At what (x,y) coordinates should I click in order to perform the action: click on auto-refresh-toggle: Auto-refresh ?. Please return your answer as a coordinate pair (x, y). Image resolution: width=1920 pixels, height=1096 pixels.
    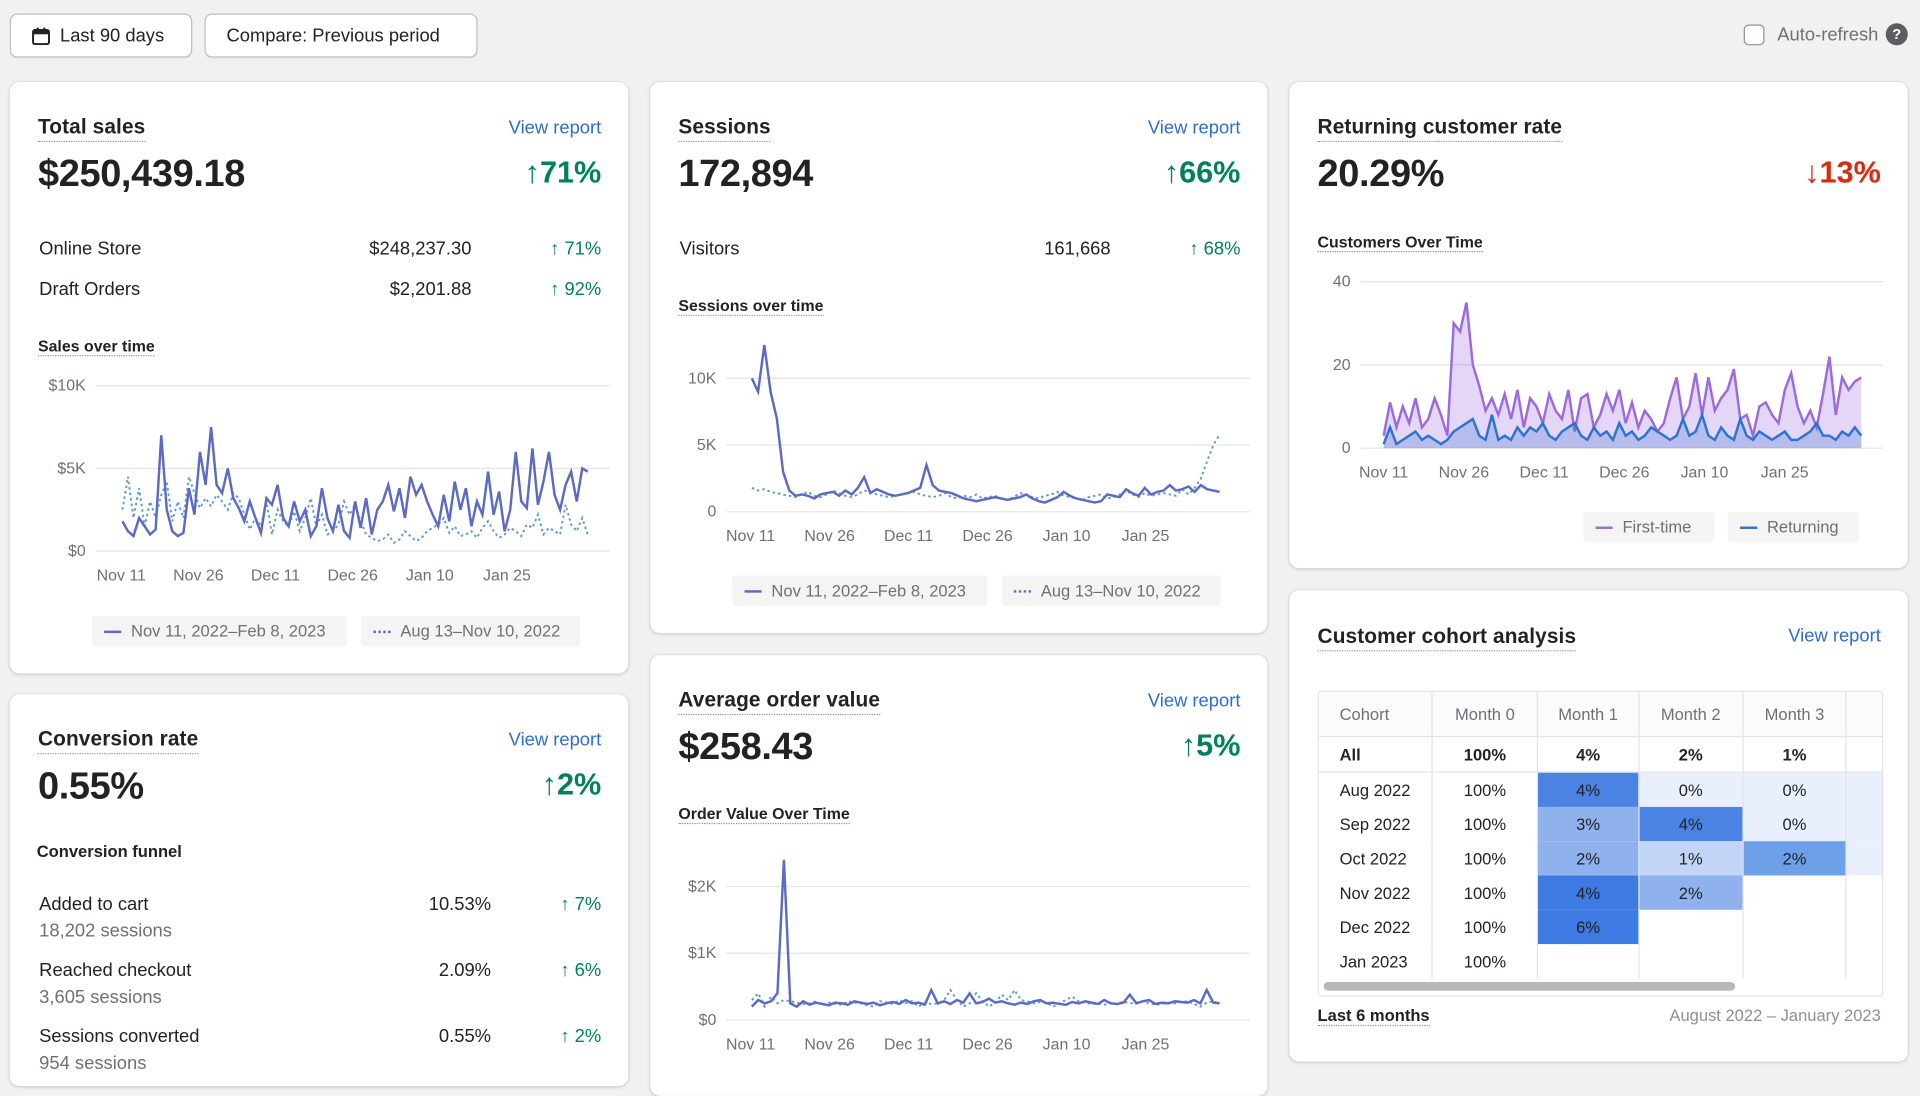
    Looking at the image, I should click on (1826, 34).